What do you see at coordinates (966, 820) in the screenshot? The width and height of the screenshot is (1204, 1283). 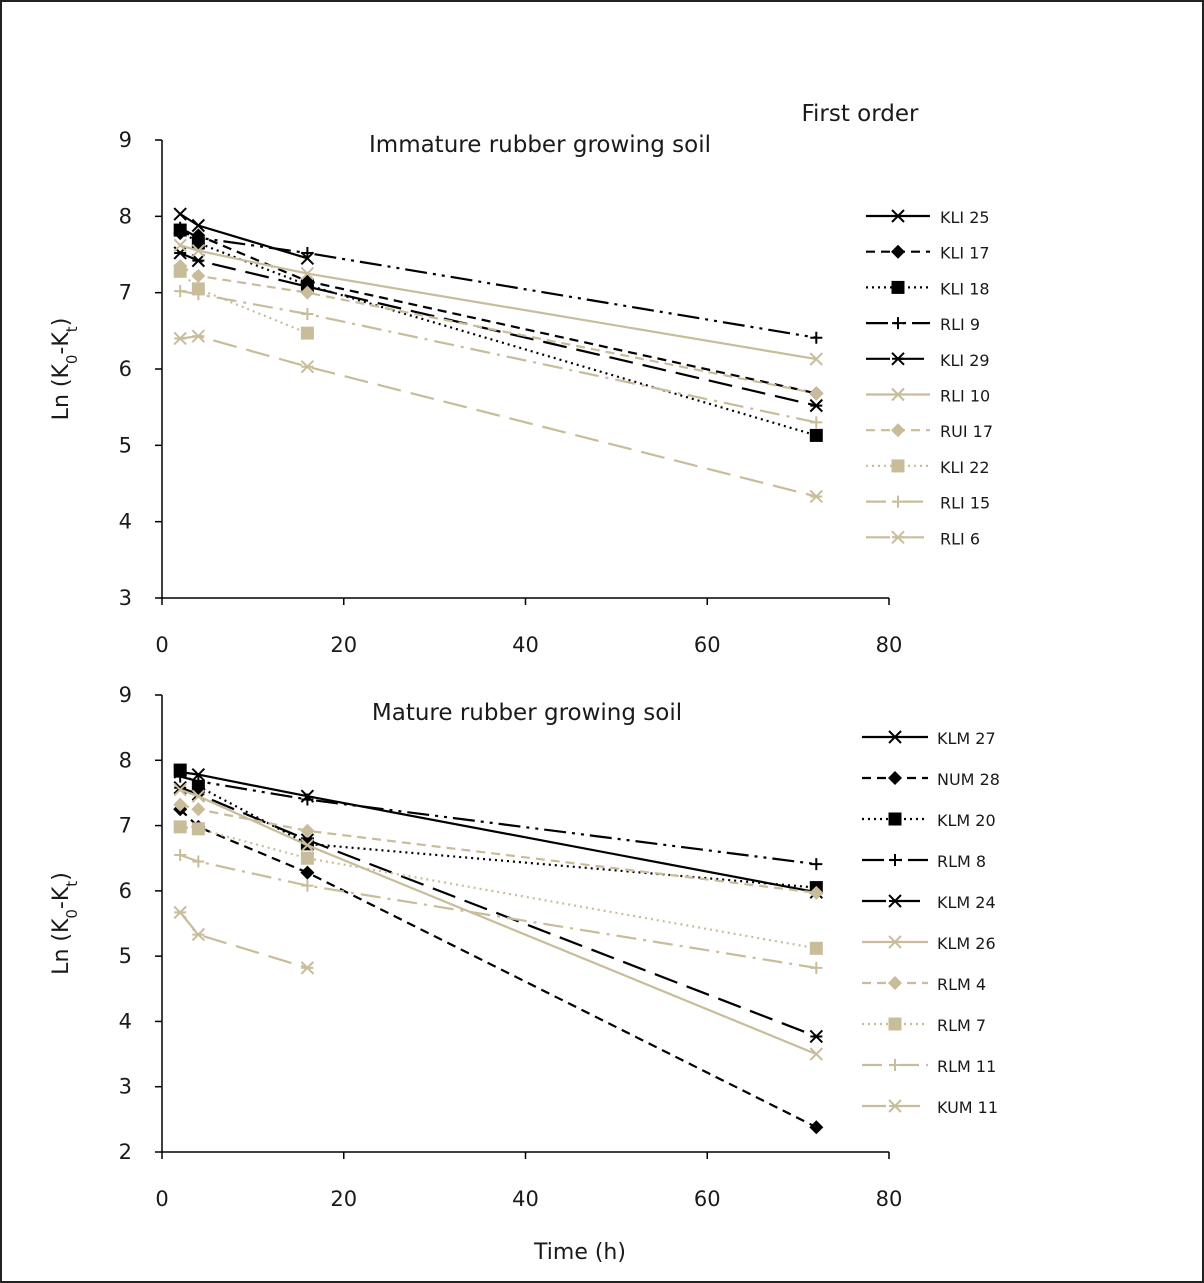 I see `legend-label: KLM 20` at bounding box center [966, 820].